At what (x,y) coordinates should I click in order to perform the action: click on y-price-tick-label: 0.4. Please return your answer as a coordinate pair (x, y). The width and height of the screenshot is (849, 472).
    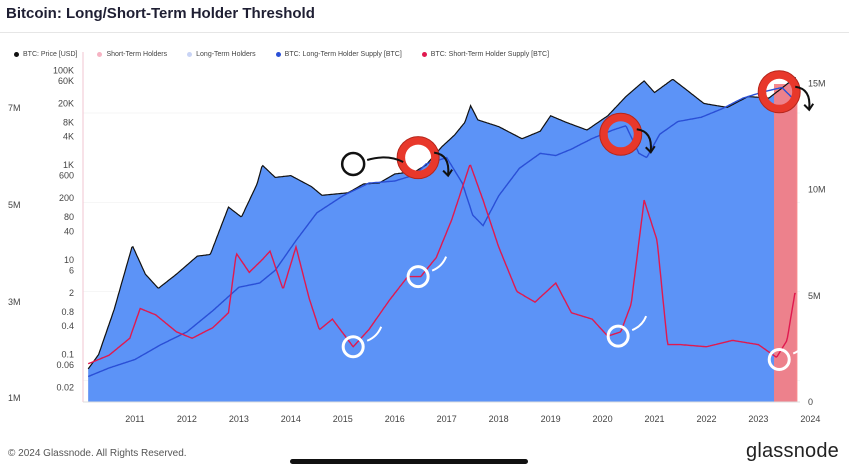
    Looking at the image, I should click on (67, 326).